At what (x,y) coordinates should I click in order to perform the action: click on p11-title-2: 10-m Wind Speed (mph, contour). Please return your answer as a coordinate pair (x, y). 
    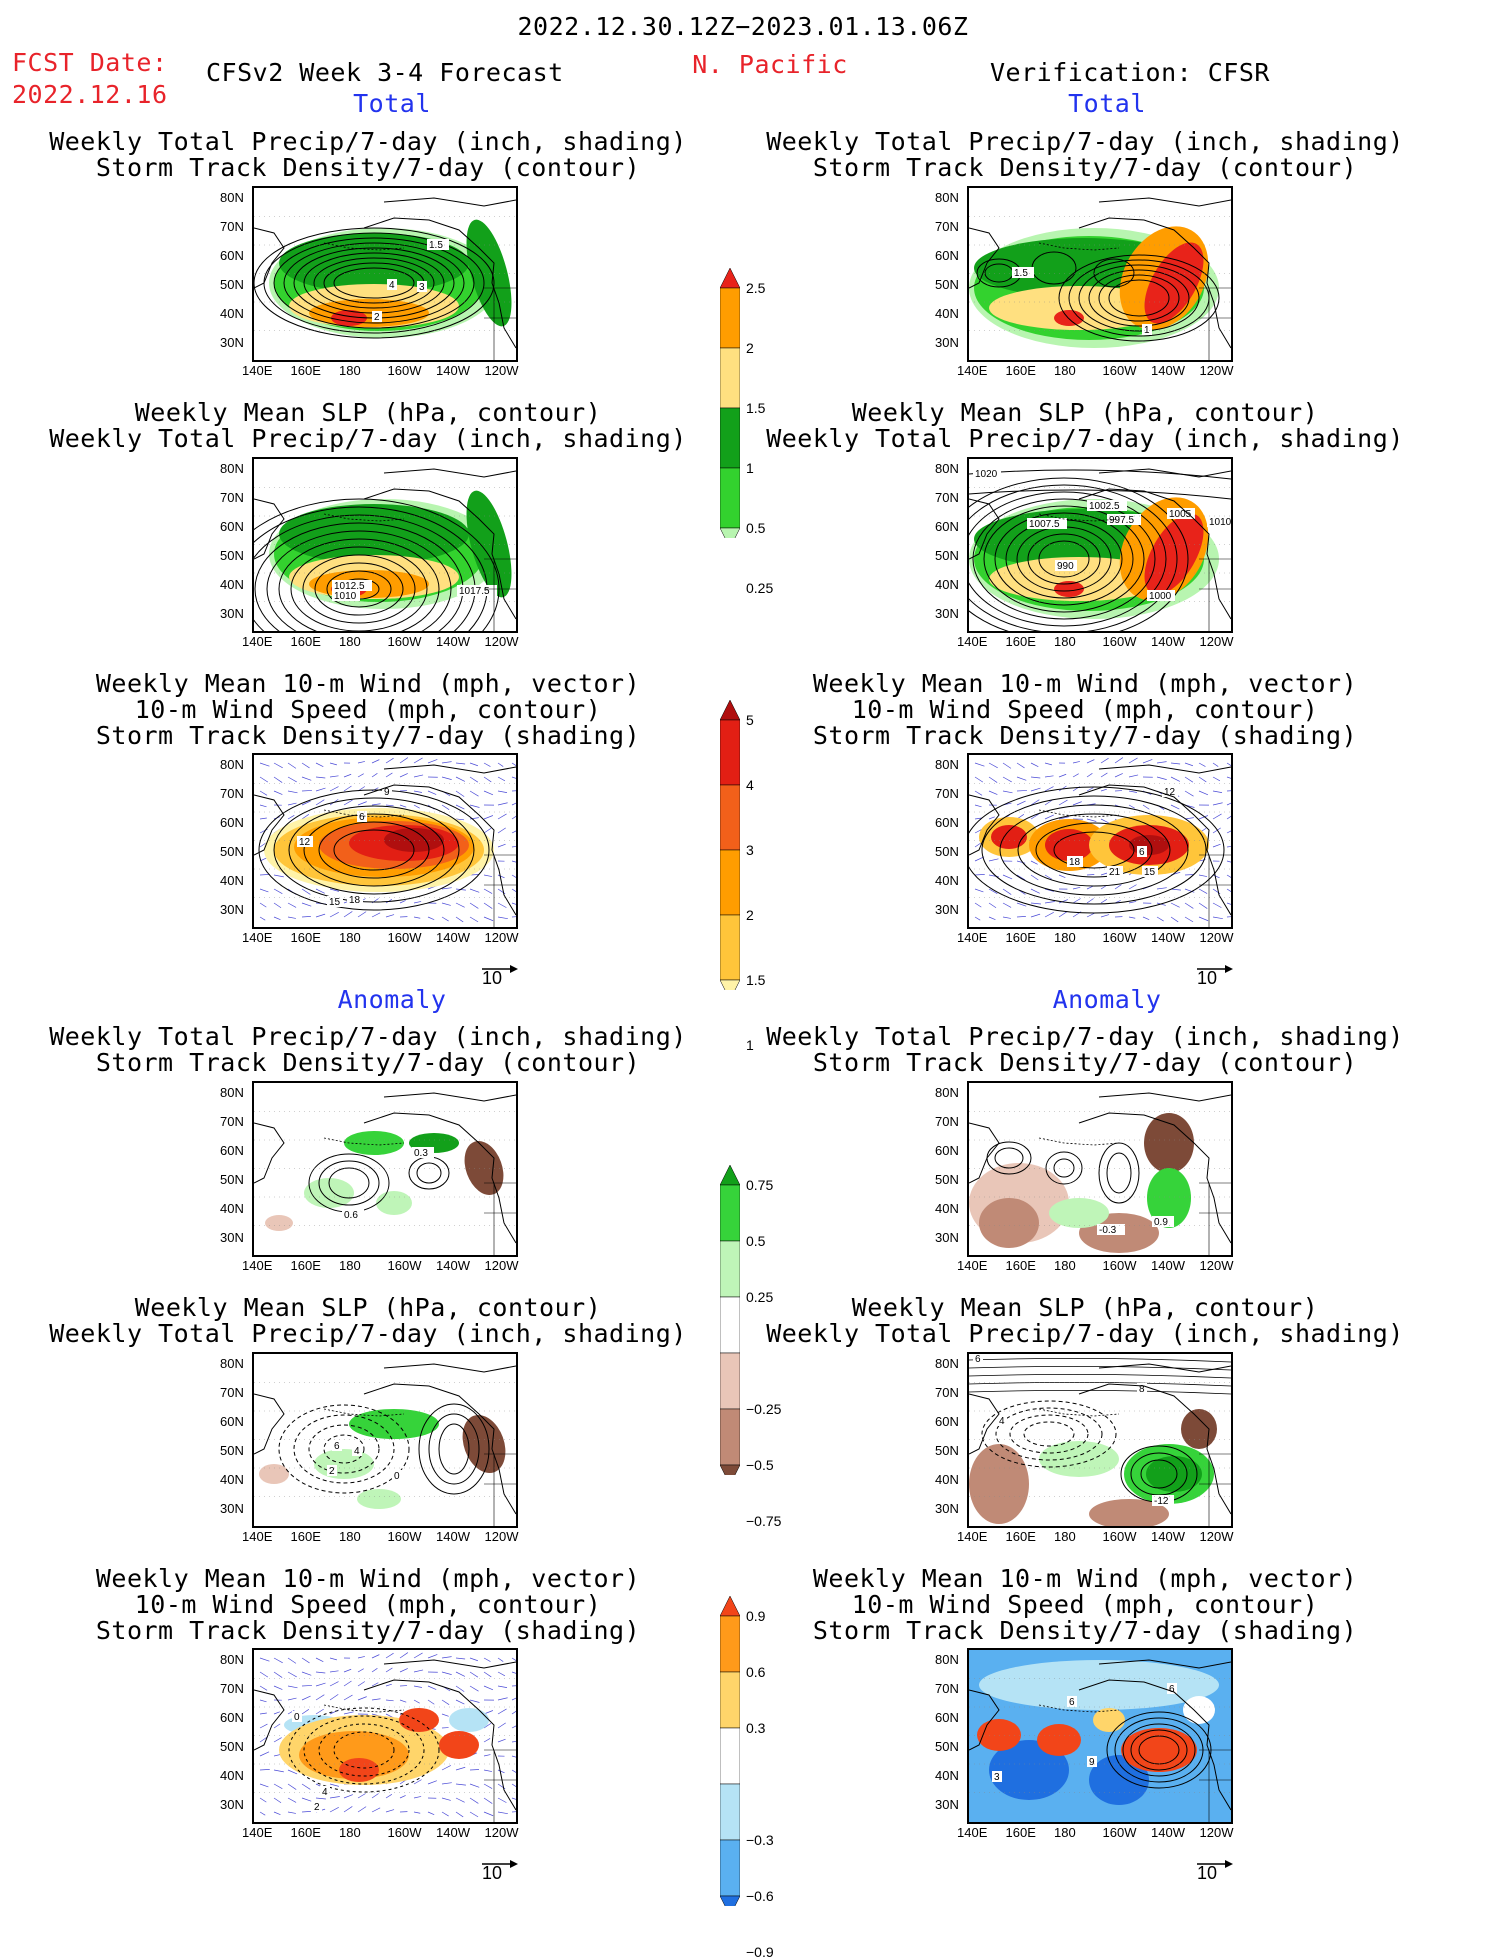
    Looking at the image, I should click on (368, 1604).